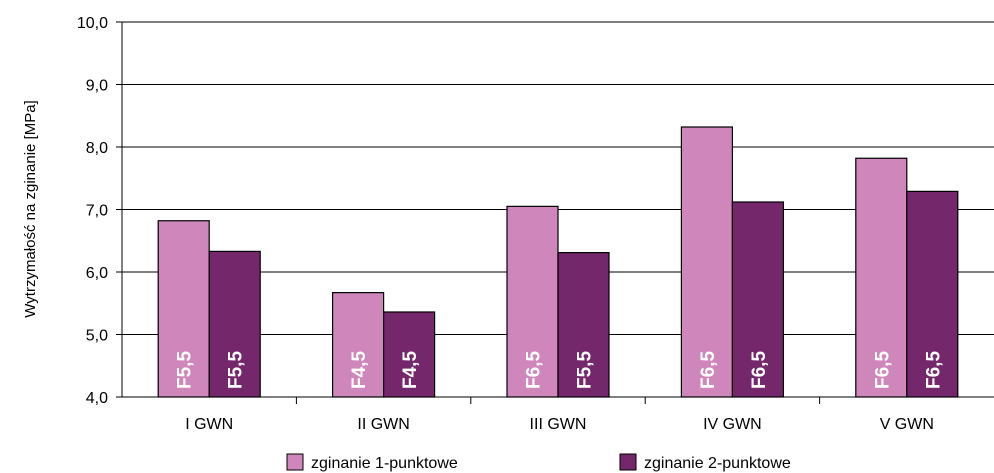  I want to click on x-category-label: V GWN, so click(907, 424).